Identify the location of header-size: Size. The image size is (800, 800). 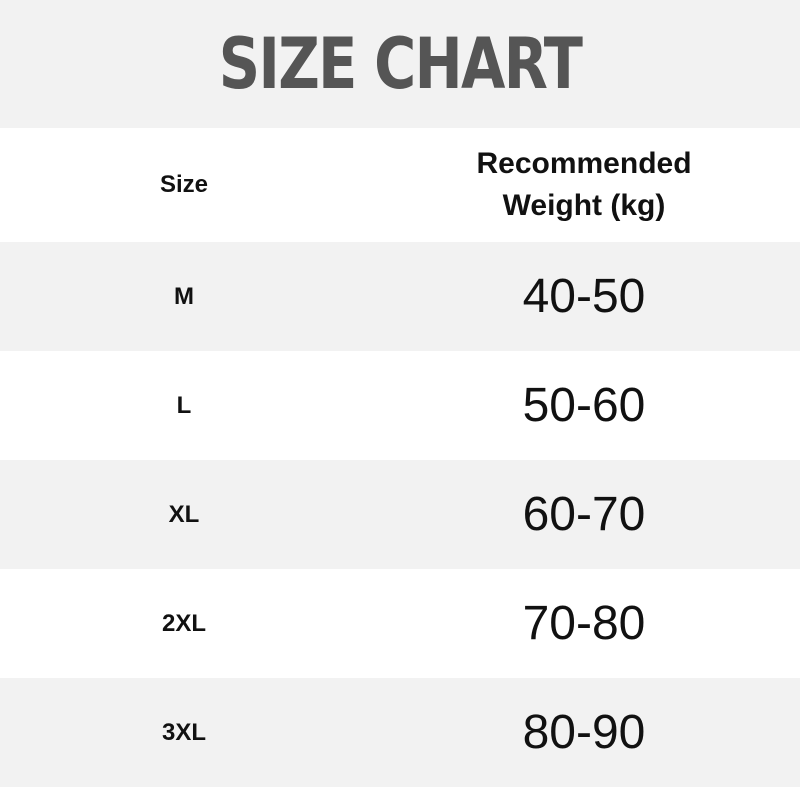
(184, 184).